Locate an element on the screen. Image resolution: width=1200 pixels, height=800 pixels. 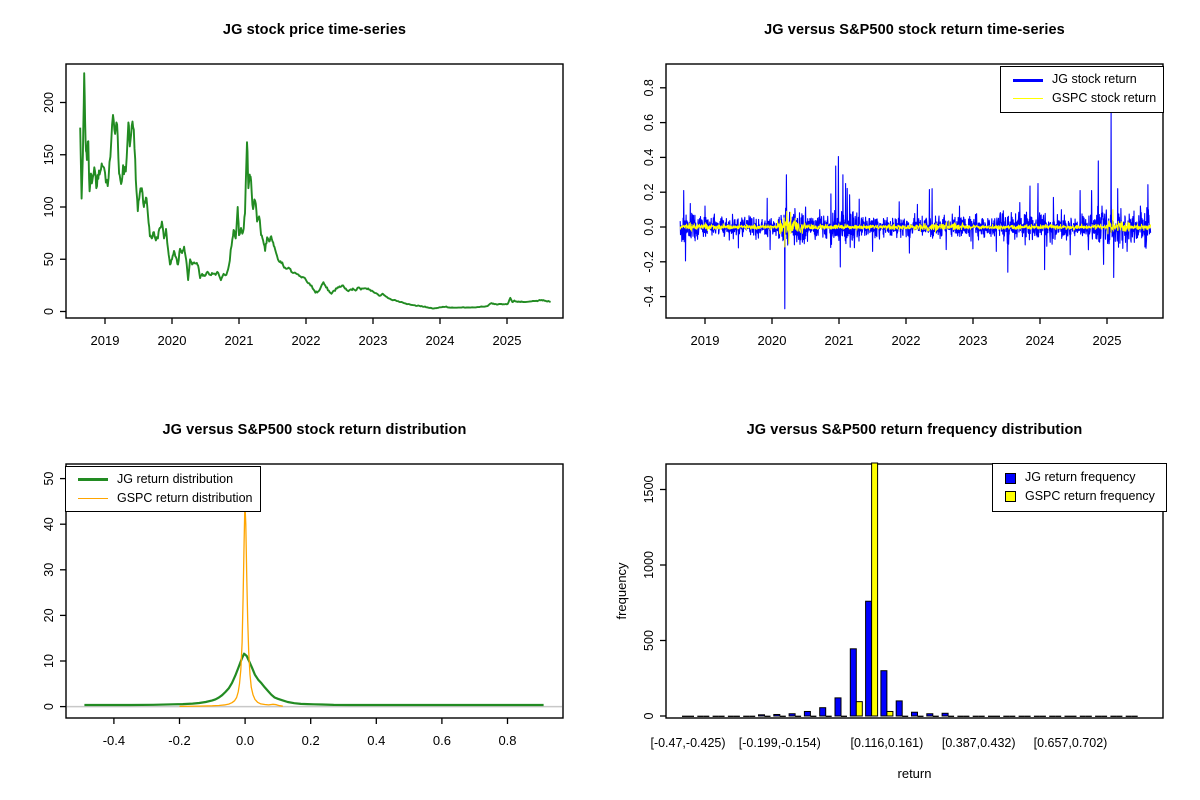
gspc-return-legend-label: GSPC stock return is located at coordinates (1104, 98).